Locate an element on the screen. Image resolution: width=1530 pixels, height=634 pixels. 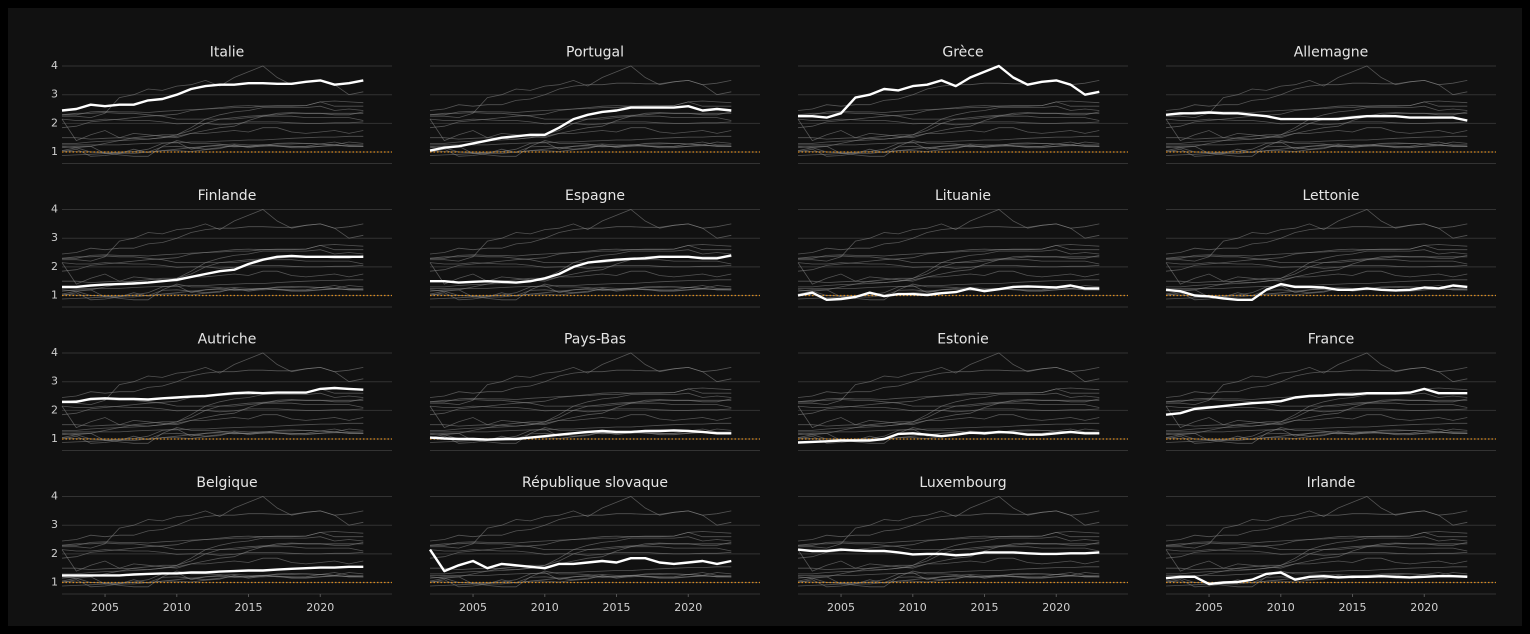
y-tick-label: 2 is located at coordinates (54, 266).